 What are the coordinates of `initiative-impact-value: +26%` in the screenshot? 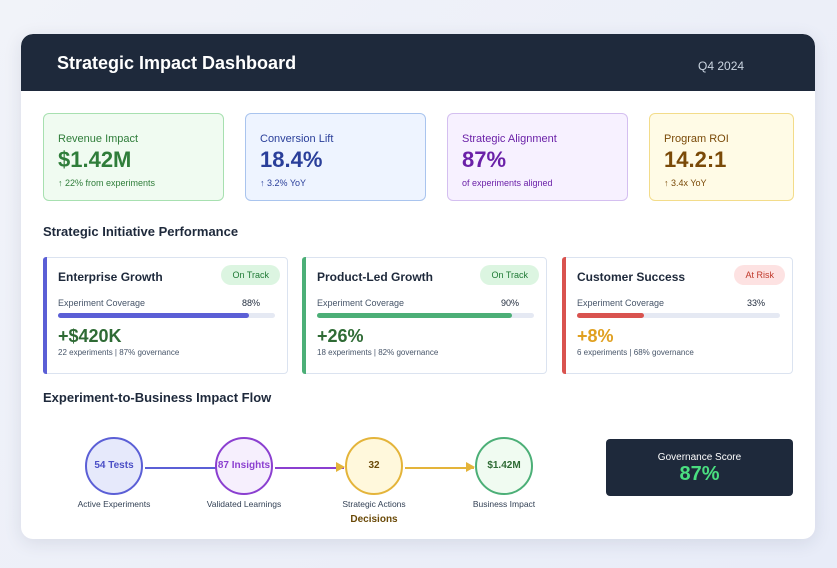 It's located at (340, 336).